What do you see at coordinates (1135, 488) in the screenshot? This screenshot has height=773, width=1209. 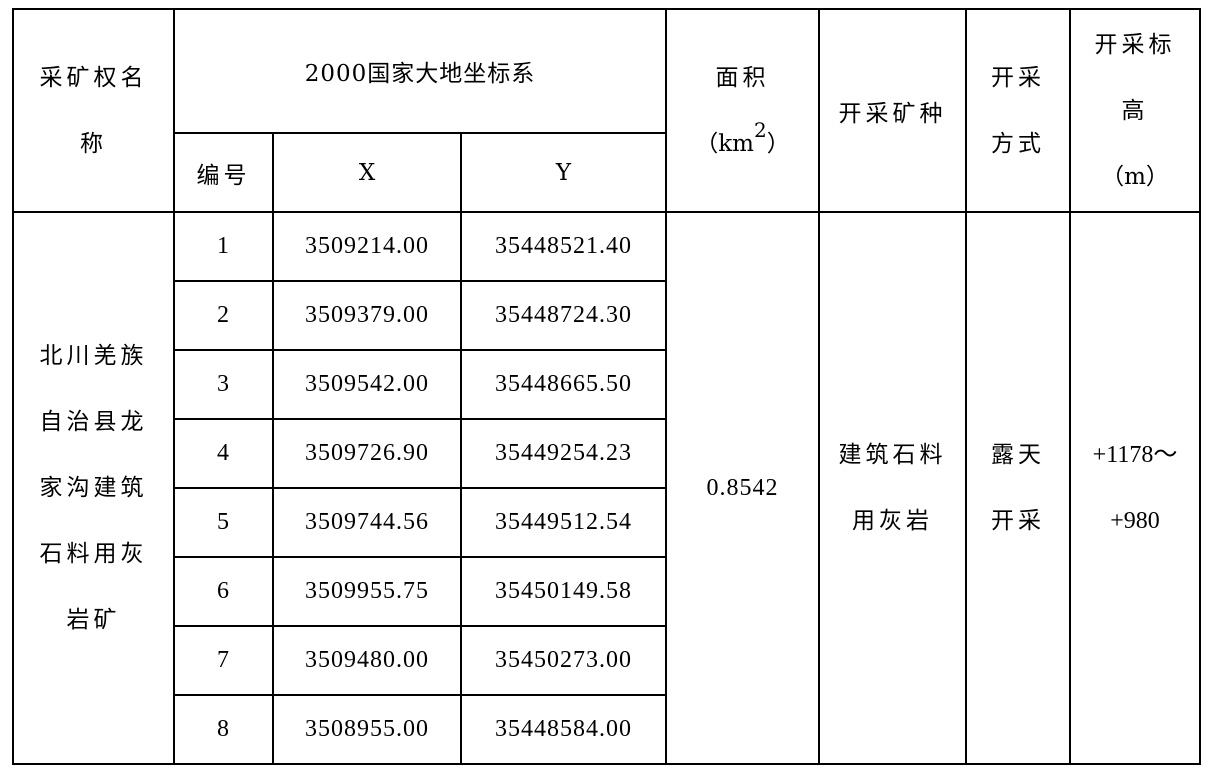 I see `elevation-cell: +1178～ +980` at bounding box center [1135, 488].